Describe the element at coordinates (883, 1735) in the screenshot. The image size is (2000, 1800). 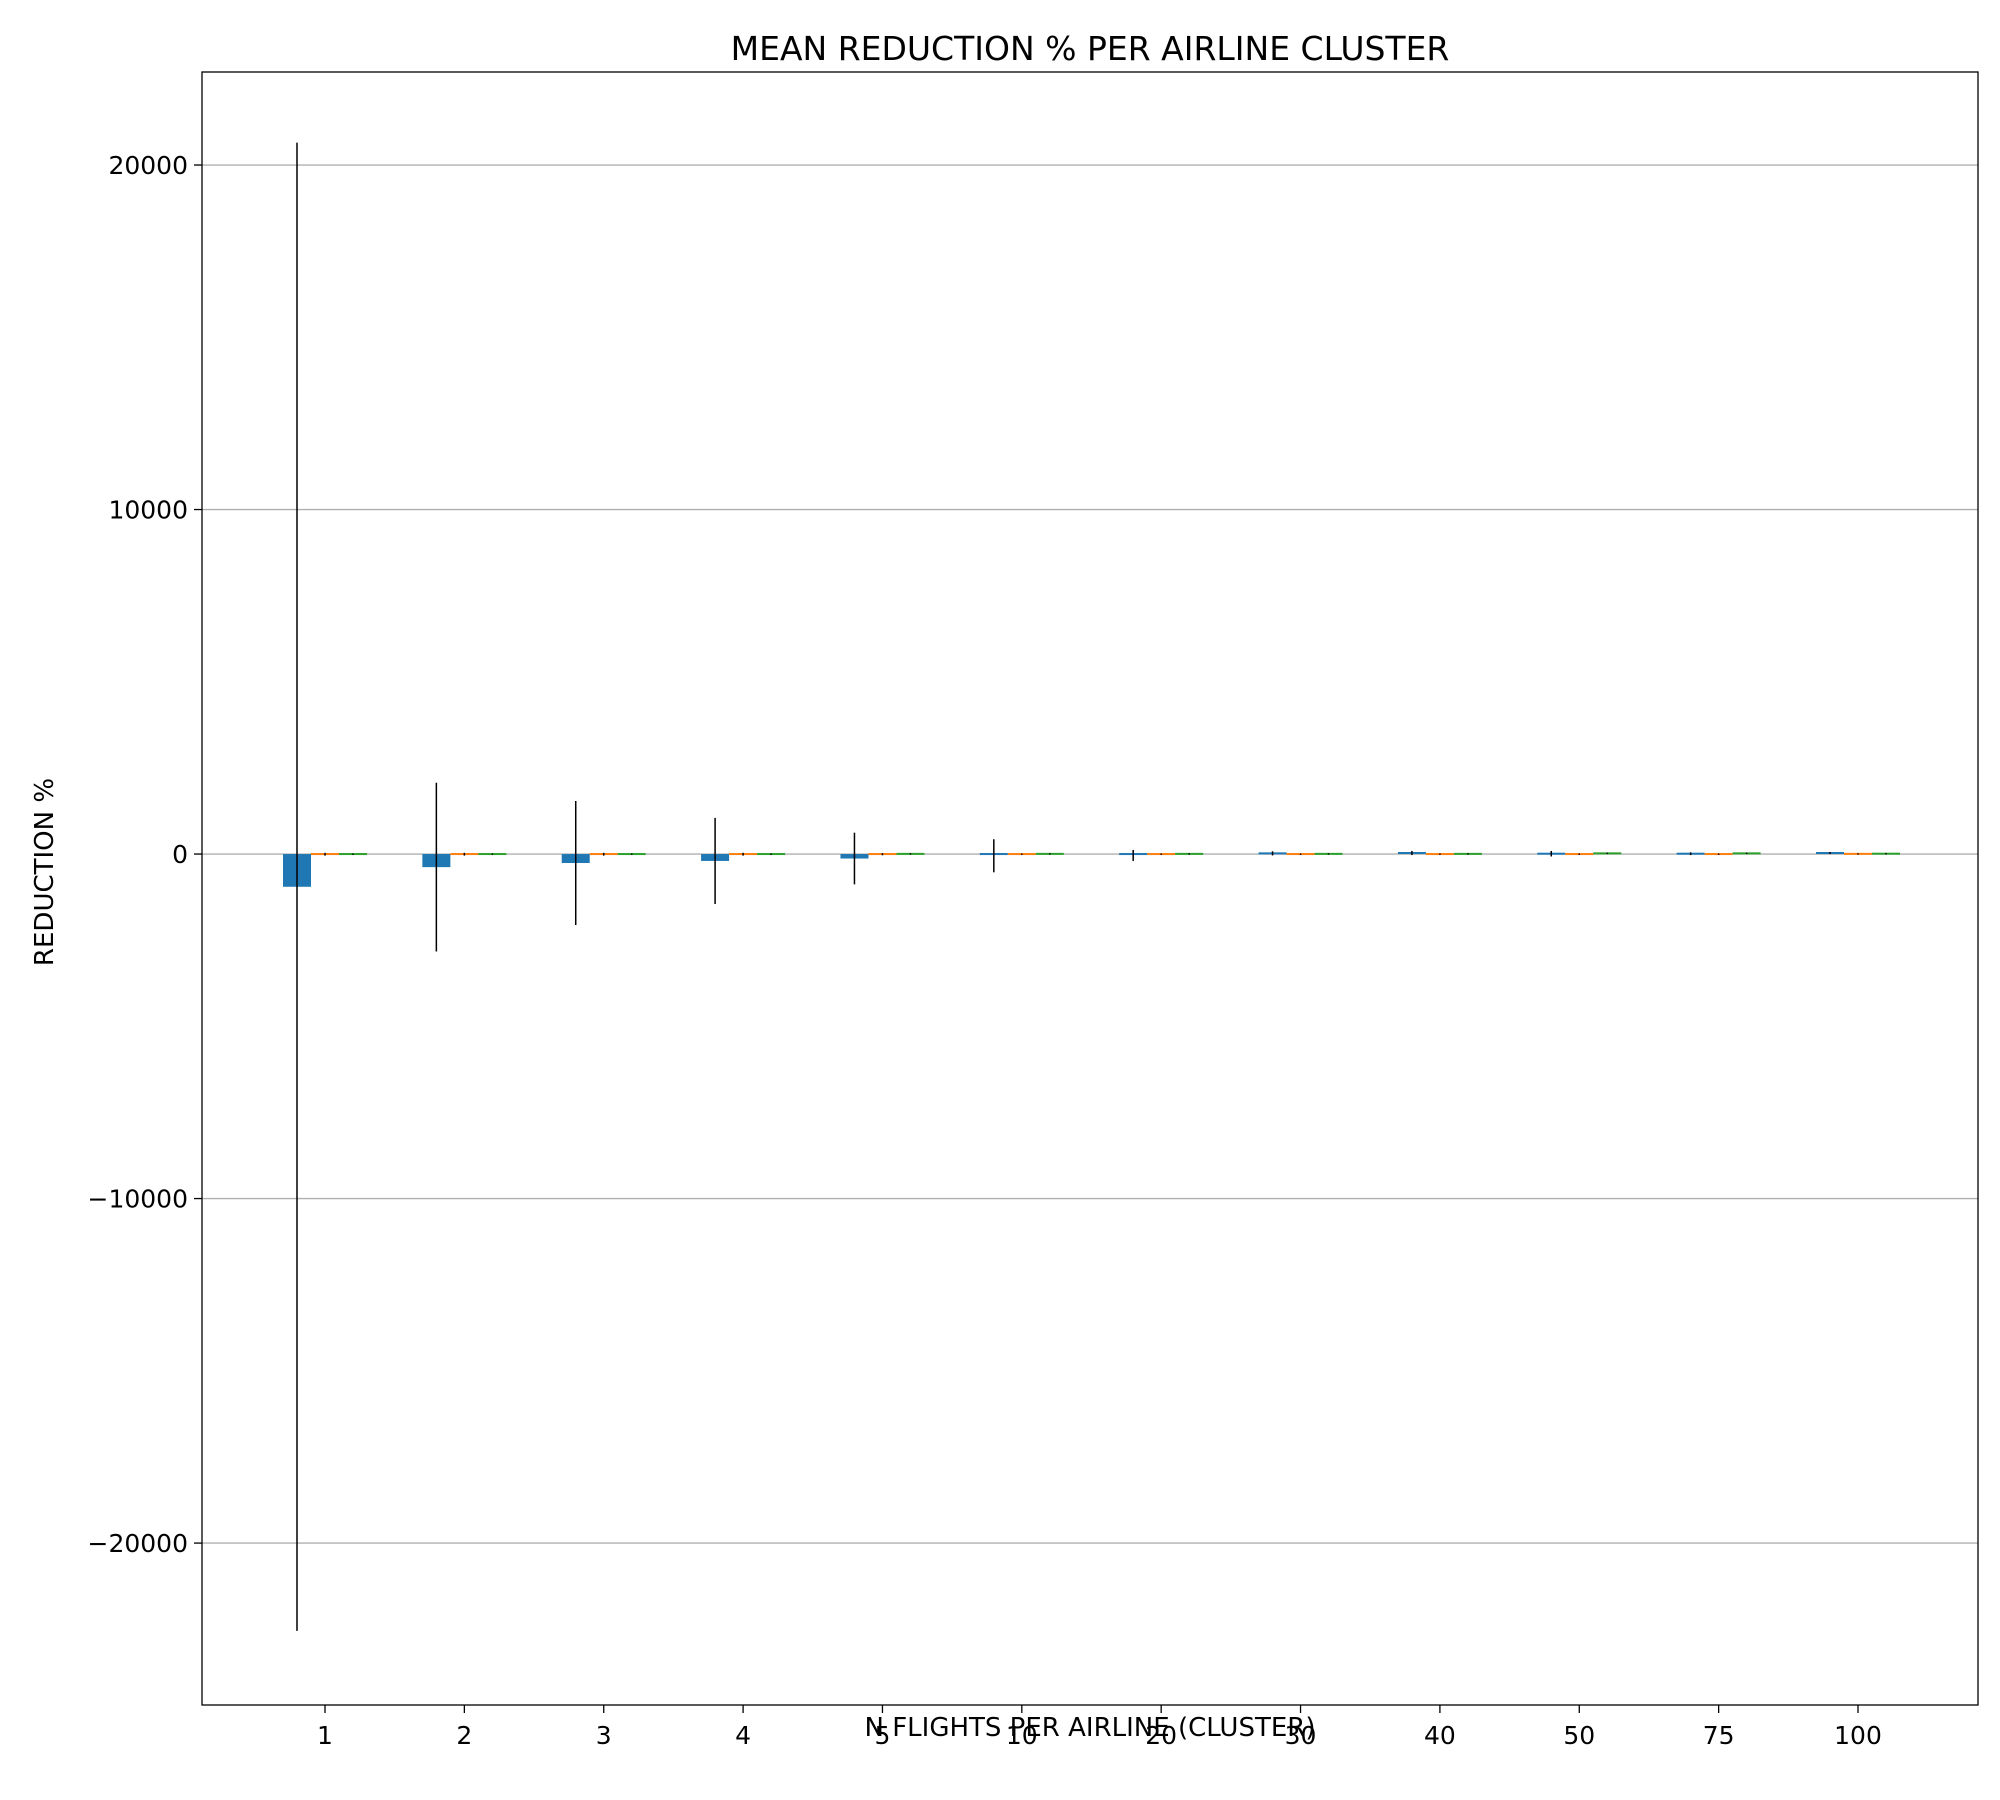
I see `x-tick-label: 5` at that location.